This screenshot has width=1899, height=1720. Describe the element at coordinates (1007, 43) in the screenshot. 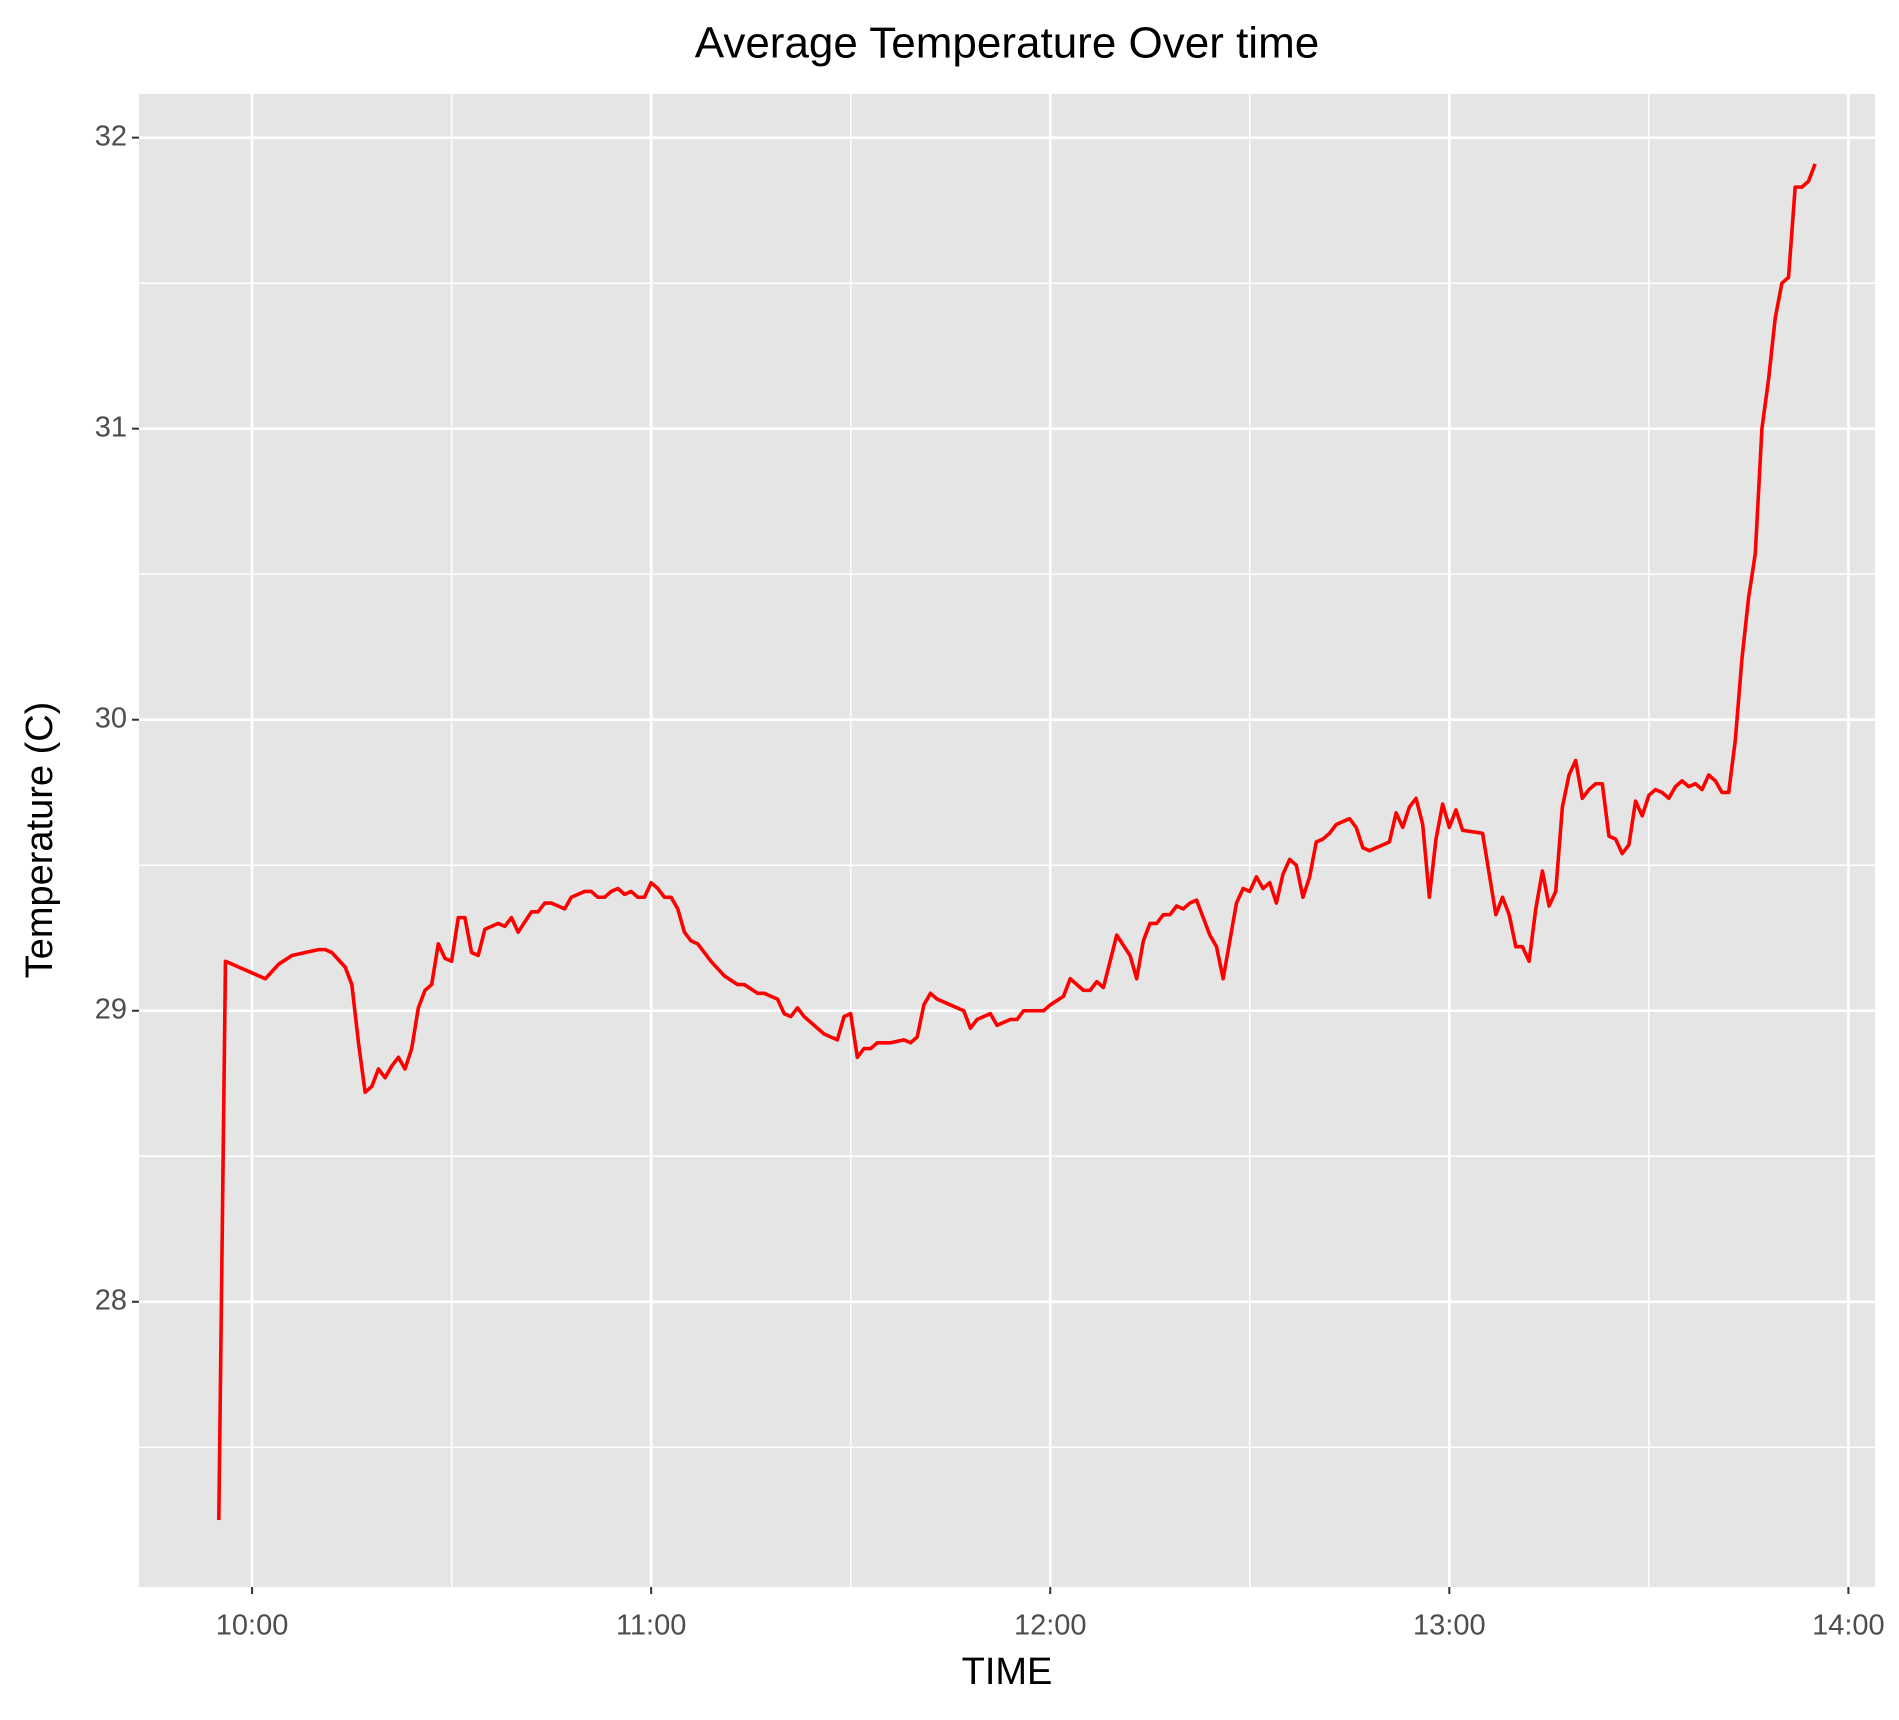

I see `chart-title: Average Temperature Over time` at that location.